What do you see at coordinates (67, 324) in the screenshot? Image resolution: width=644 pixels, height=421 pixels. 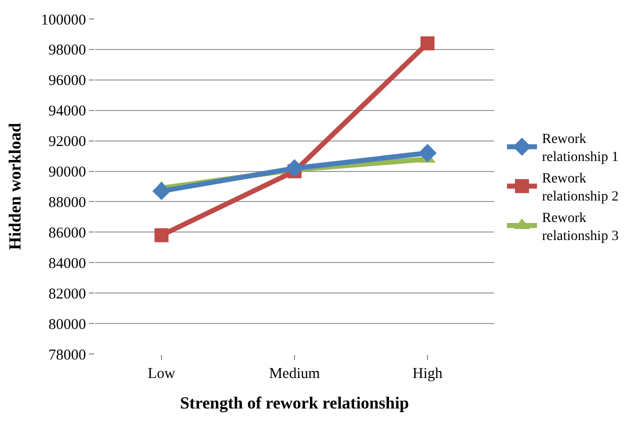 I see `y-tick-label: 80000` at bounding box center [67, 324].